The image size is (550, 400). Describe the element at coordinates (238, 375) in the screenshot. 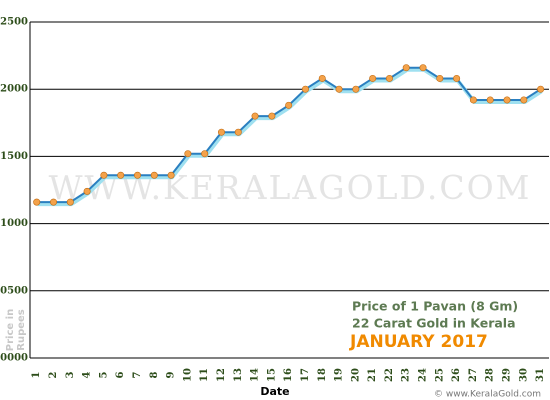

I see `x-tick-label: 13` at that location.